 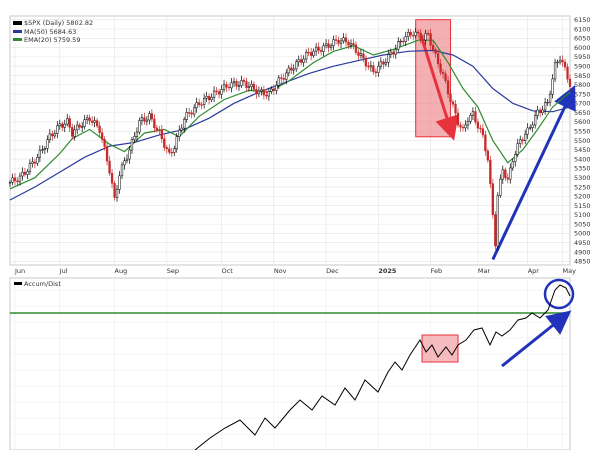 What do you see at coordinates (582, 224) in the screenshot?
I see `price-y-tick-label: 5050` at bounding box center [582, 224].